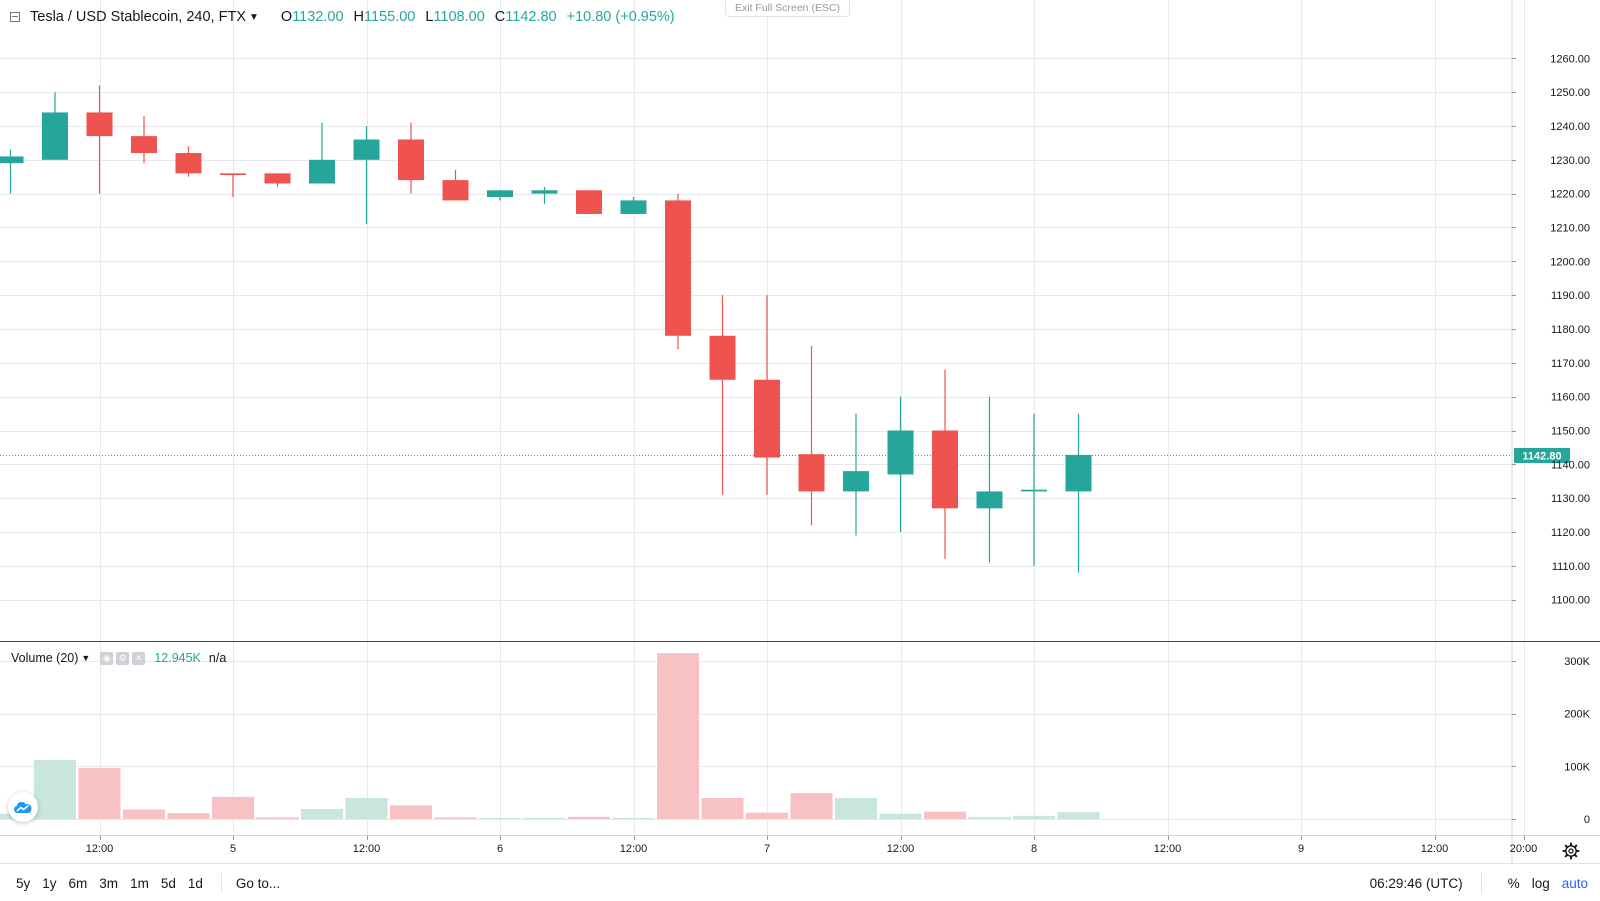 The height and width of the screenshot is (901, 1600). I want to click on time-tick-label: 9, so click(1301, 849).